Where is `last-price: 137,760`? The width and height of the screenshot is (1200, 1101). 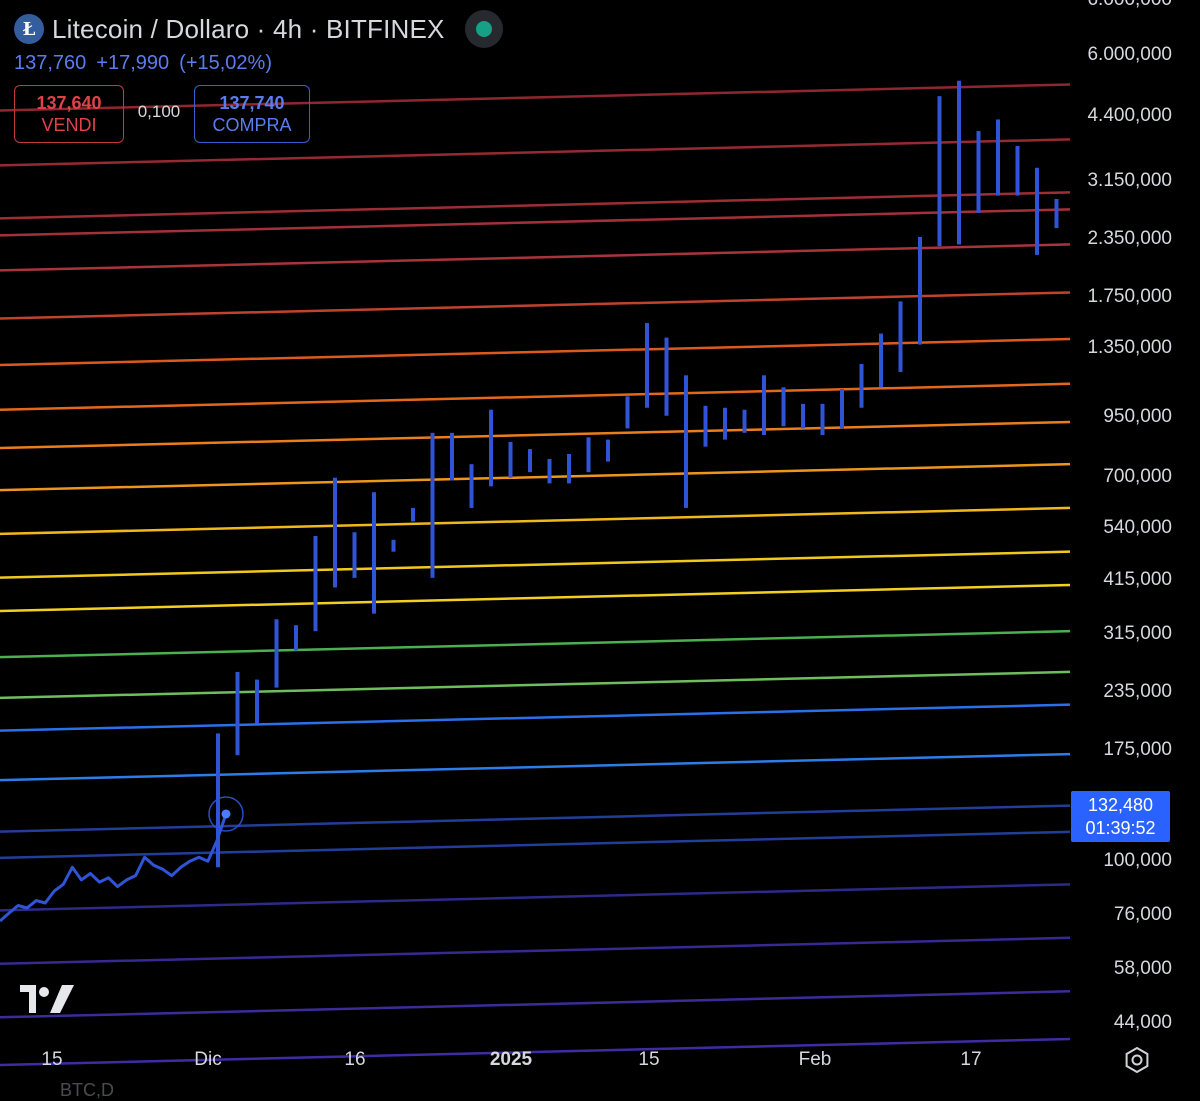
last-price: 137,760 is located at coordinates (50, 63).